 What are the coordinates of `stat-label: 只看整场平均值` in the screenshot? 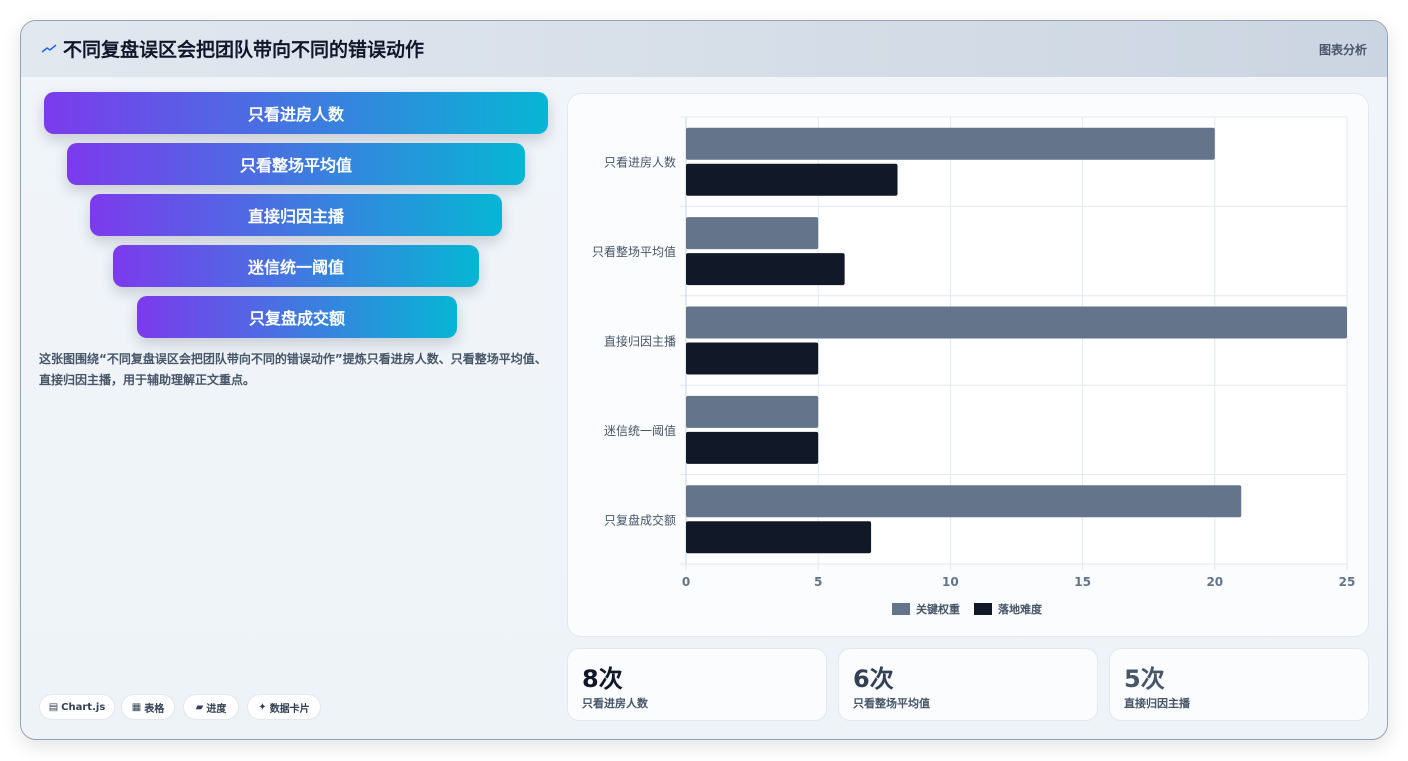 It's located at (891, 703).